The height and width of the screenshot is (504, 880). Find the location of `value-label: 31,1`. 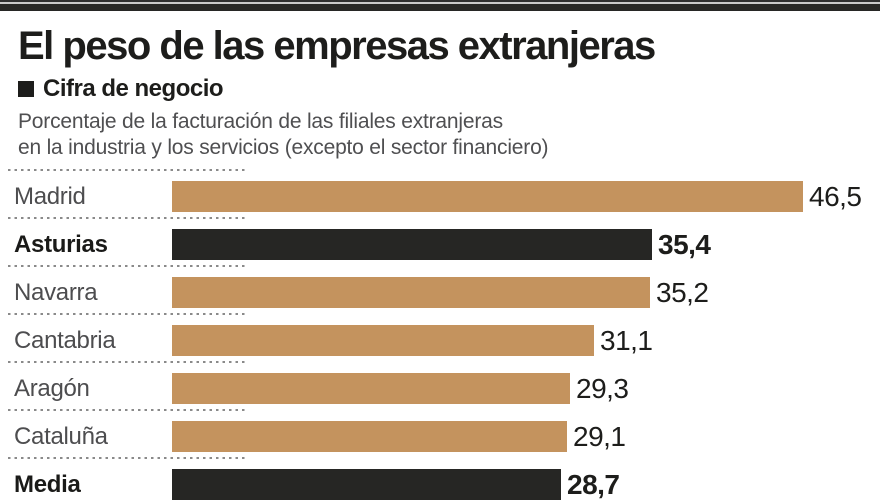

value-label: 31,1 is located at coordinates (626, 340).